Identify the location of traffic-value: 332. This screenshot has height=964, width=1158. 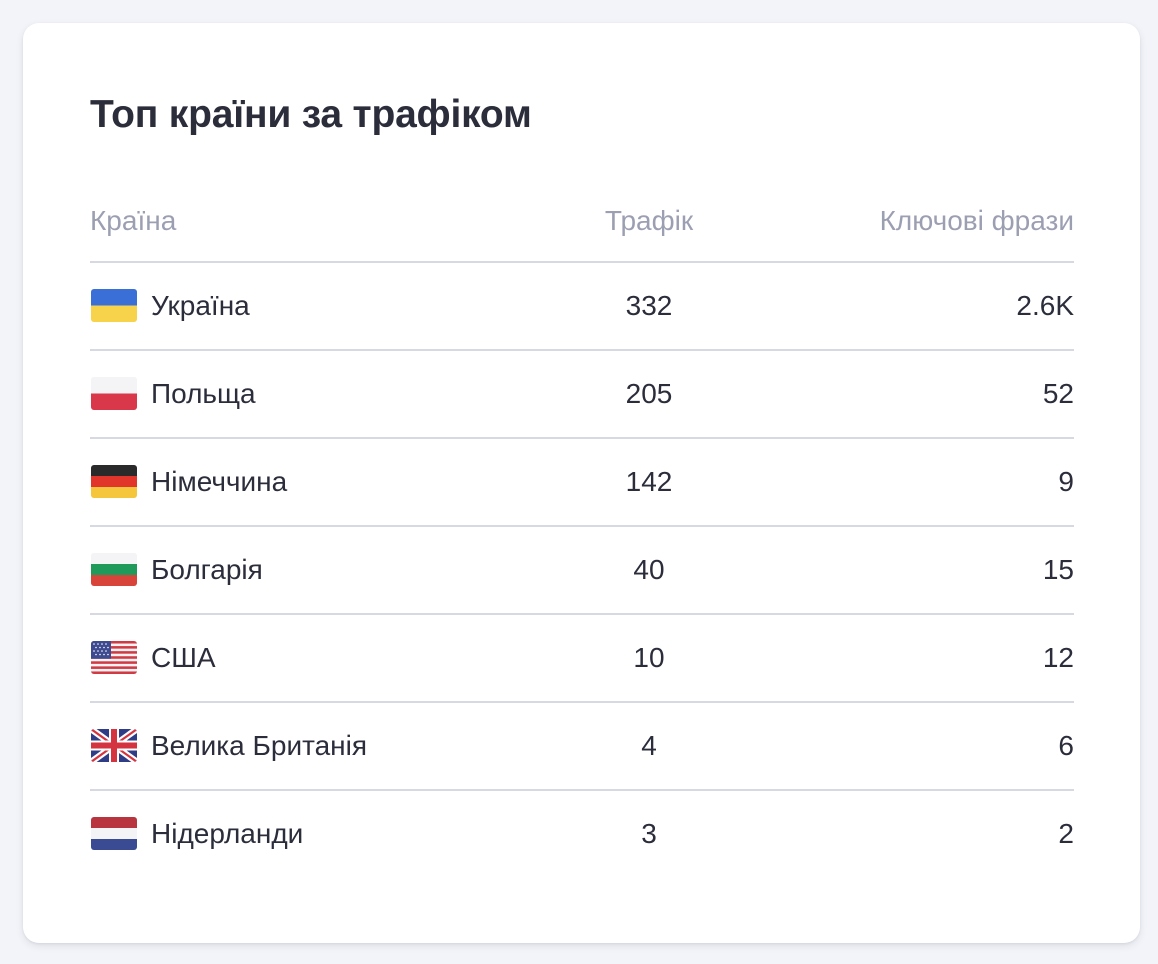
(649, 305).